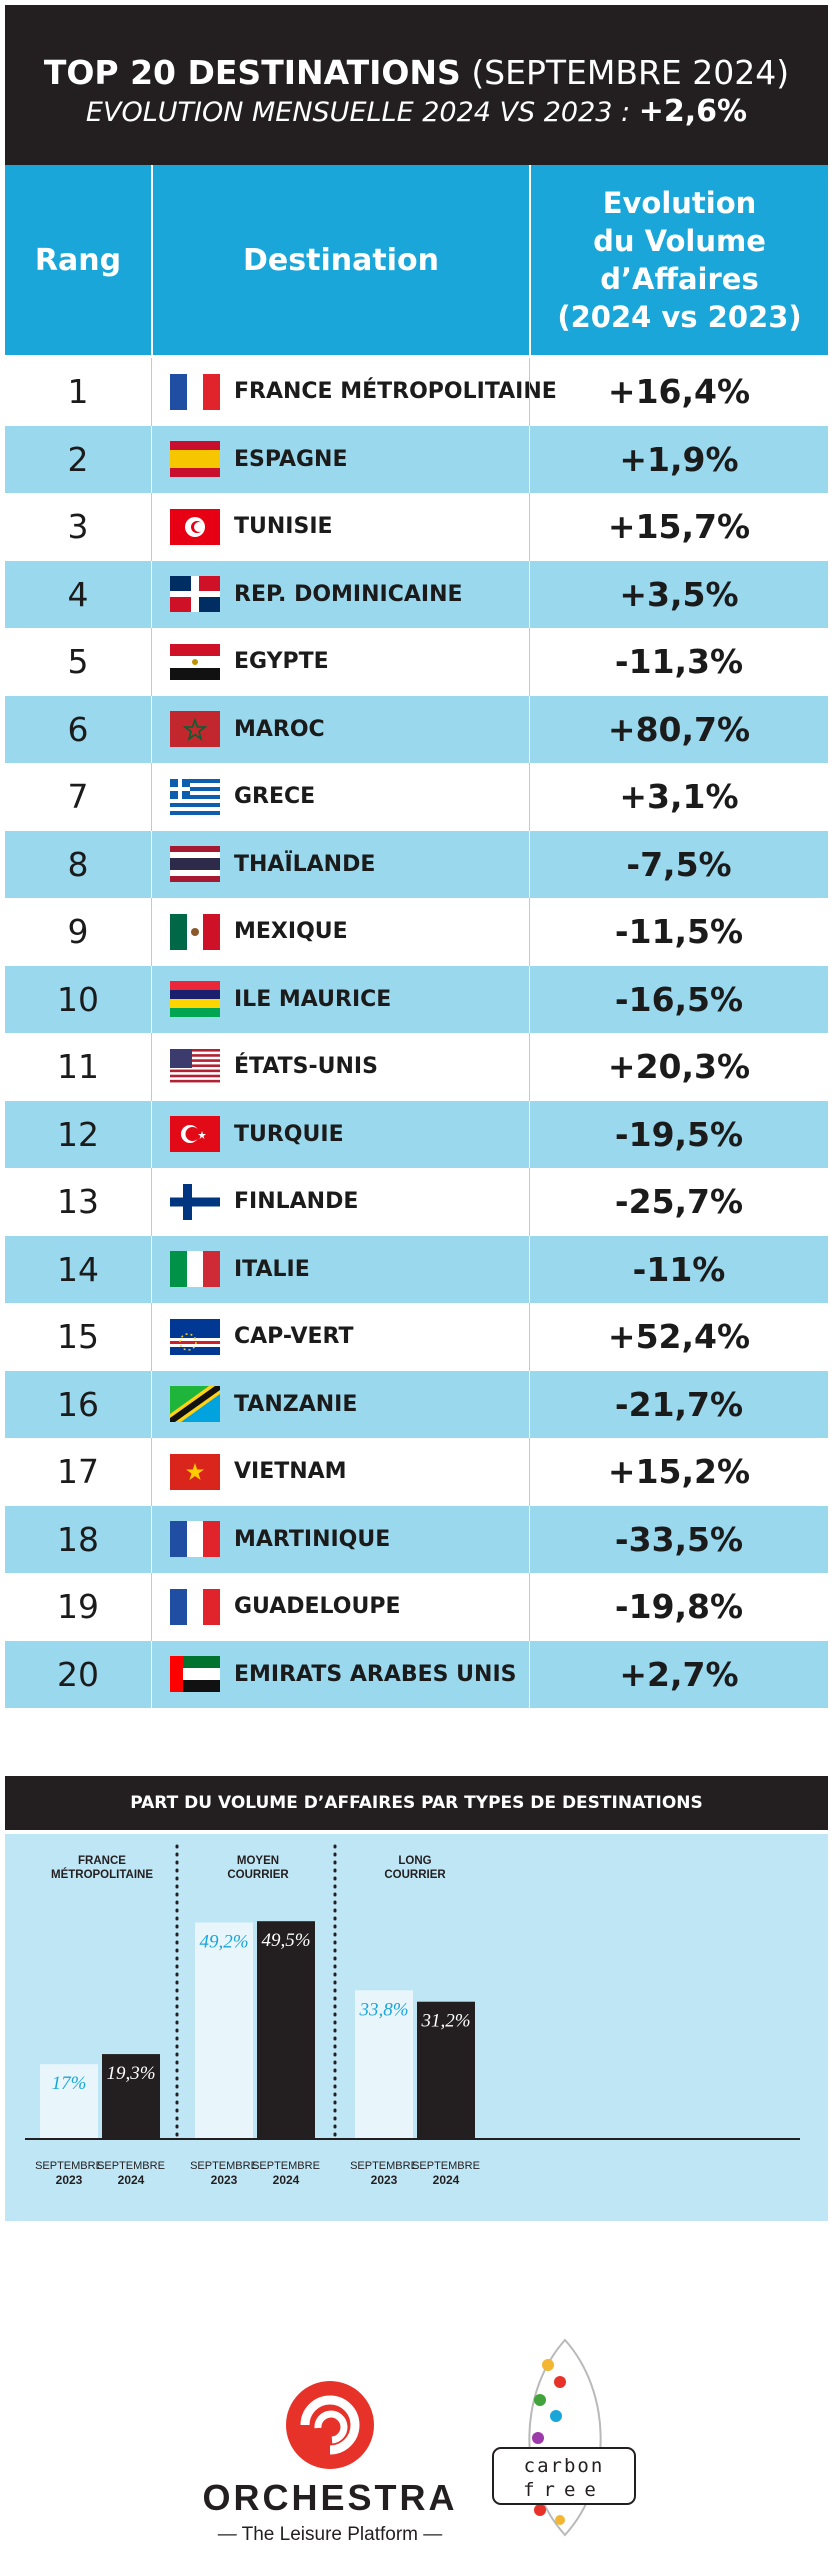 The height and width of the screenshot is (2560, 833). Describe the element at coordinates (195, 1269) in the screenshot. I see `italy-flag-icon` at that location.